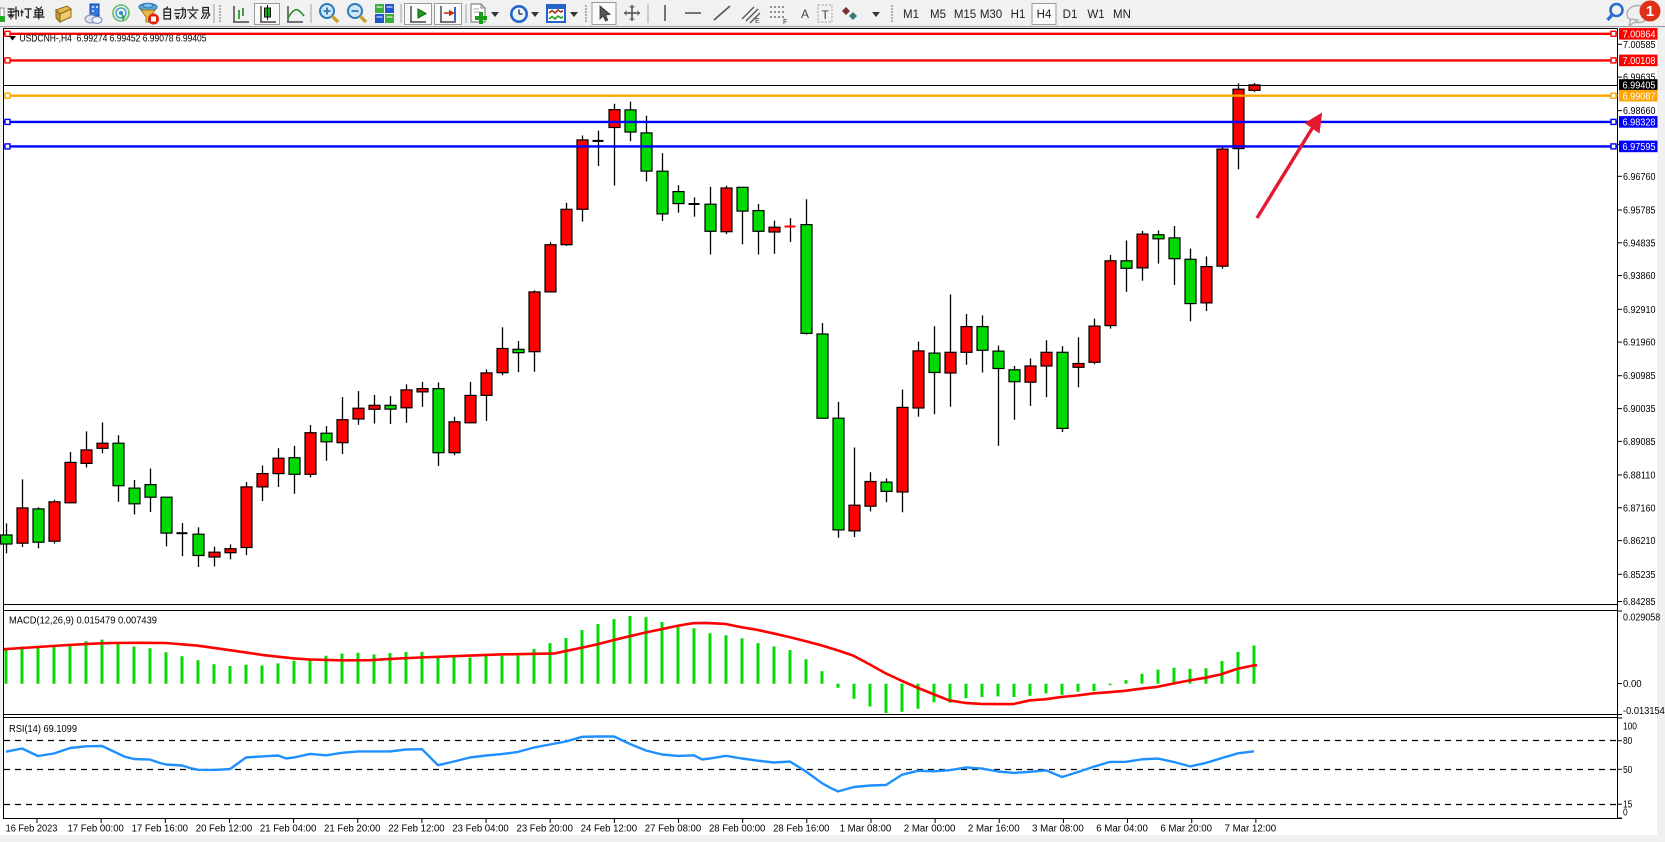 Image resolution: width=1665 pixels, height=842 pixels. What do you see at coordinates (1639, 45) in the screenshot?
I see `svg-text: 7.00585` at bounding box center [1639, 45].